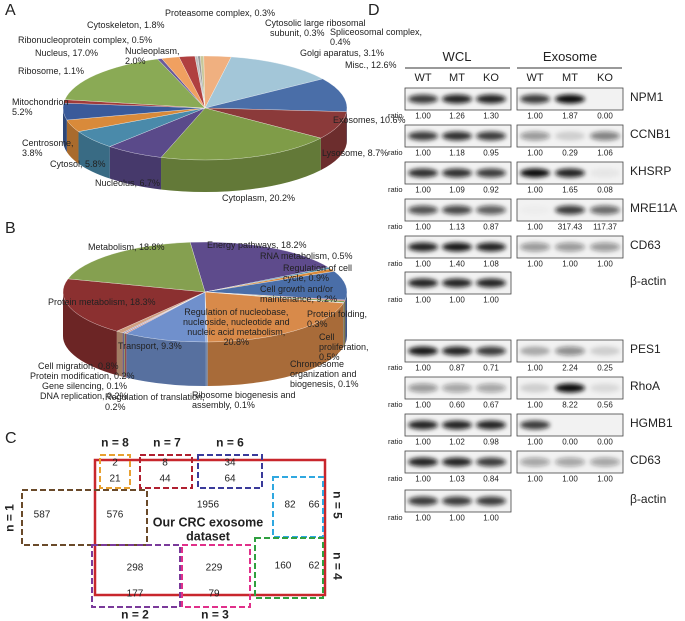  What do you see at coordinates (115, 442) in the screenshot?
I see `set-size-label: n = 8` at bounding box center [115, 442].